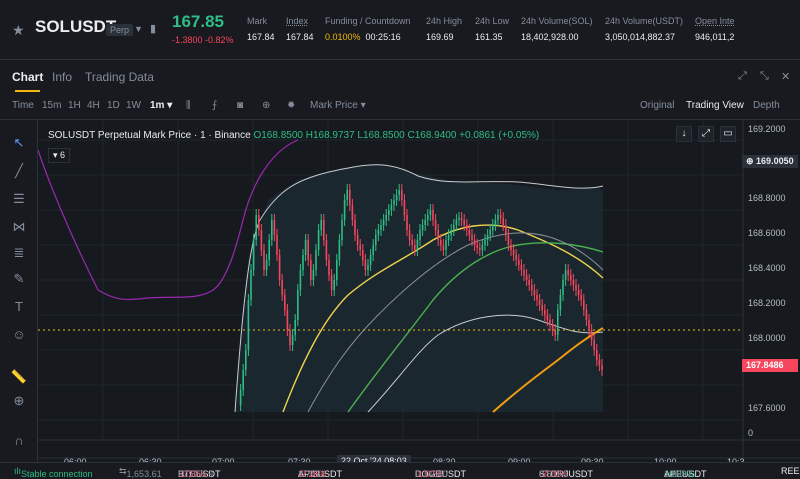 This screenshot has height=479, width=800. What do you see at coordinates (291, 105) in the screenshot?
I see `settings-icon: ✹` at bounding box center [291, 105].